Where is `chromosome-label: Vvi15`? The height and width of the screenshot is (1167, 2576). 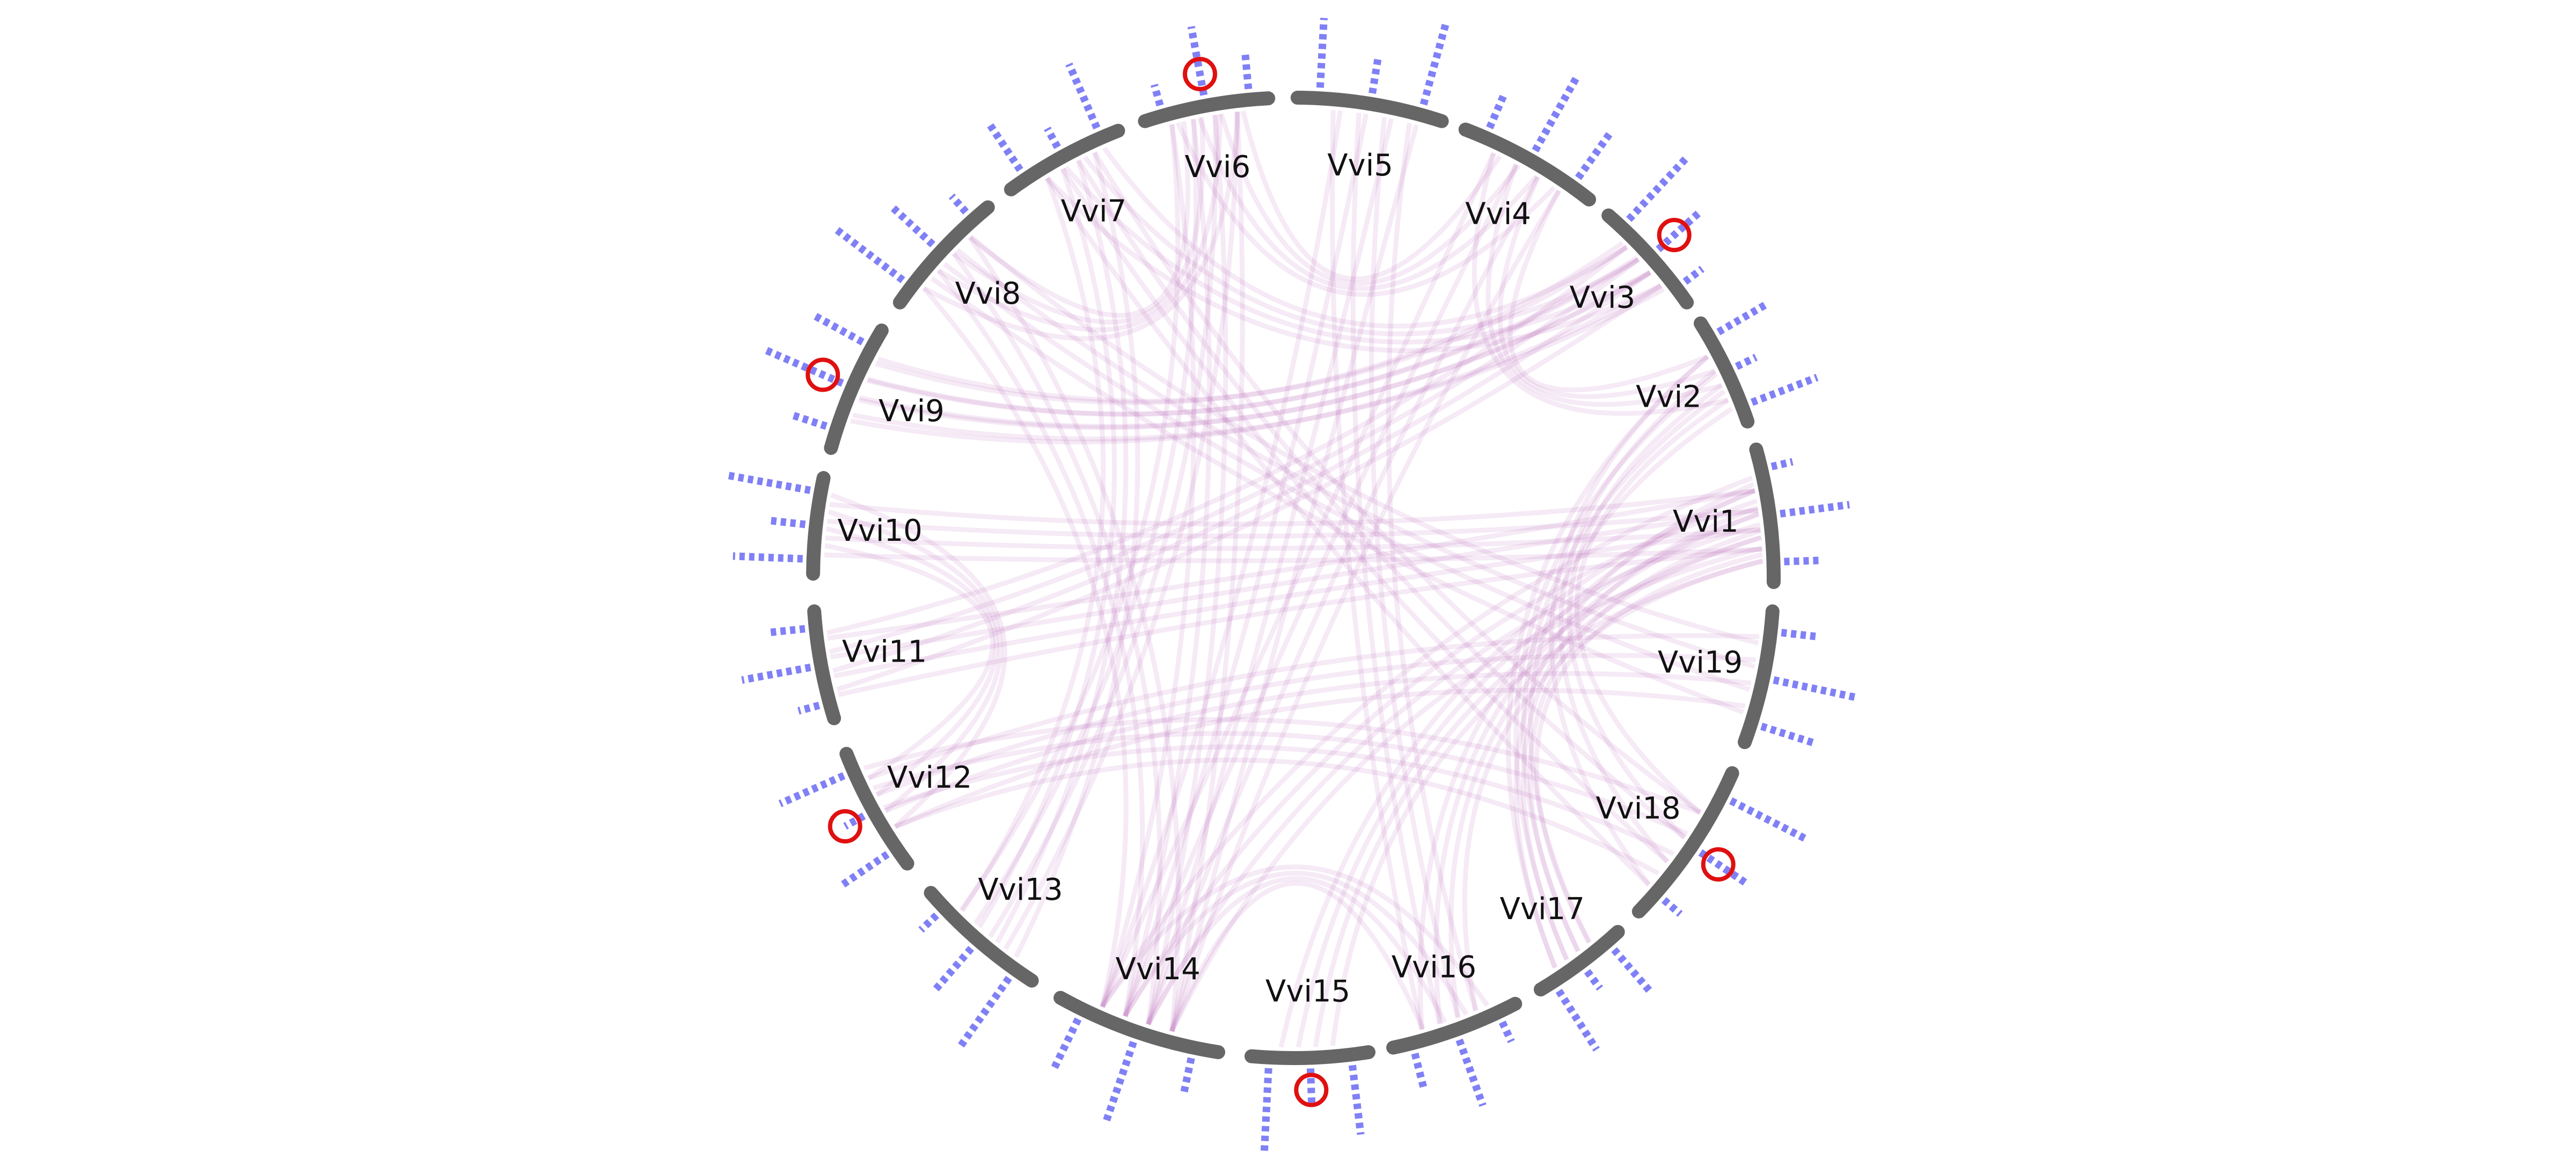 chromosome-label: Vvi15 is located at coordinates (1307, 992).